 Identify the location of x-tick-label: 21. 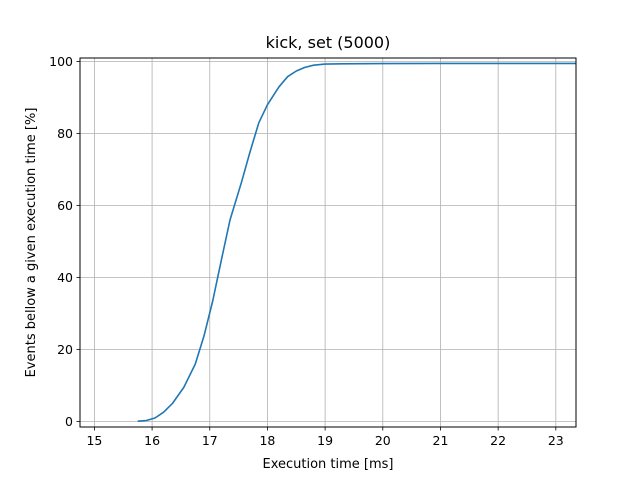
(441, 440).